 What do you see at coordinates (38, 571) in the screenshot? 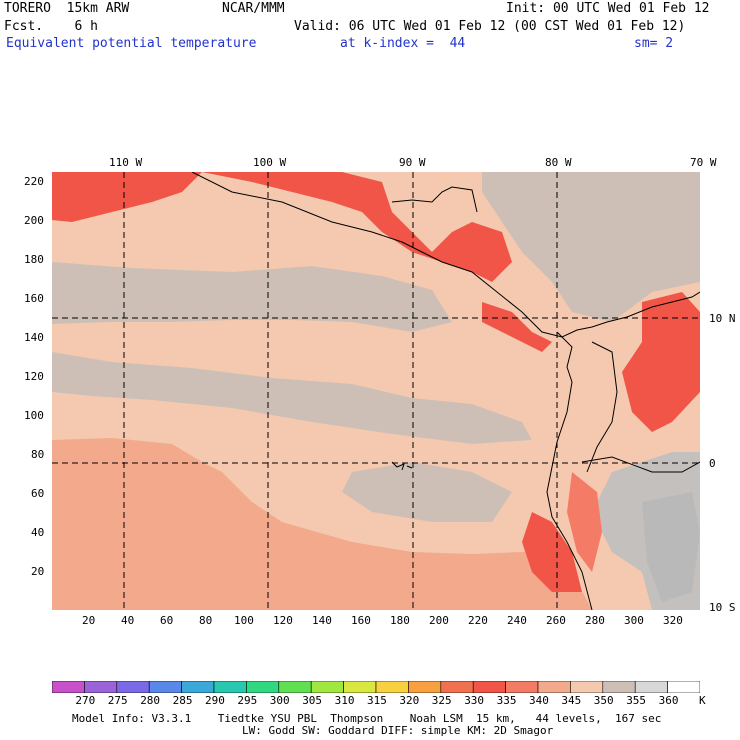
I see `y-tick-20: 20` at bounding box center [38, 571].